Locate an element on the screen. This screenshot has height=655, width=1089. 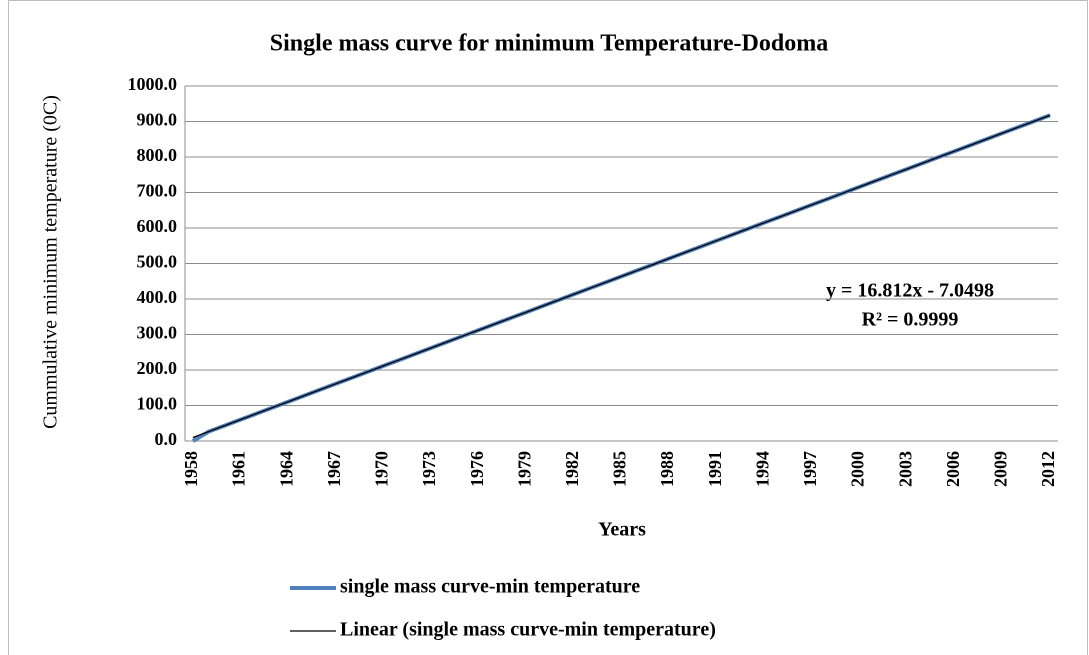
trend-equation: y = 16.812x - 7.0498 is located at coordinates (910, 291).